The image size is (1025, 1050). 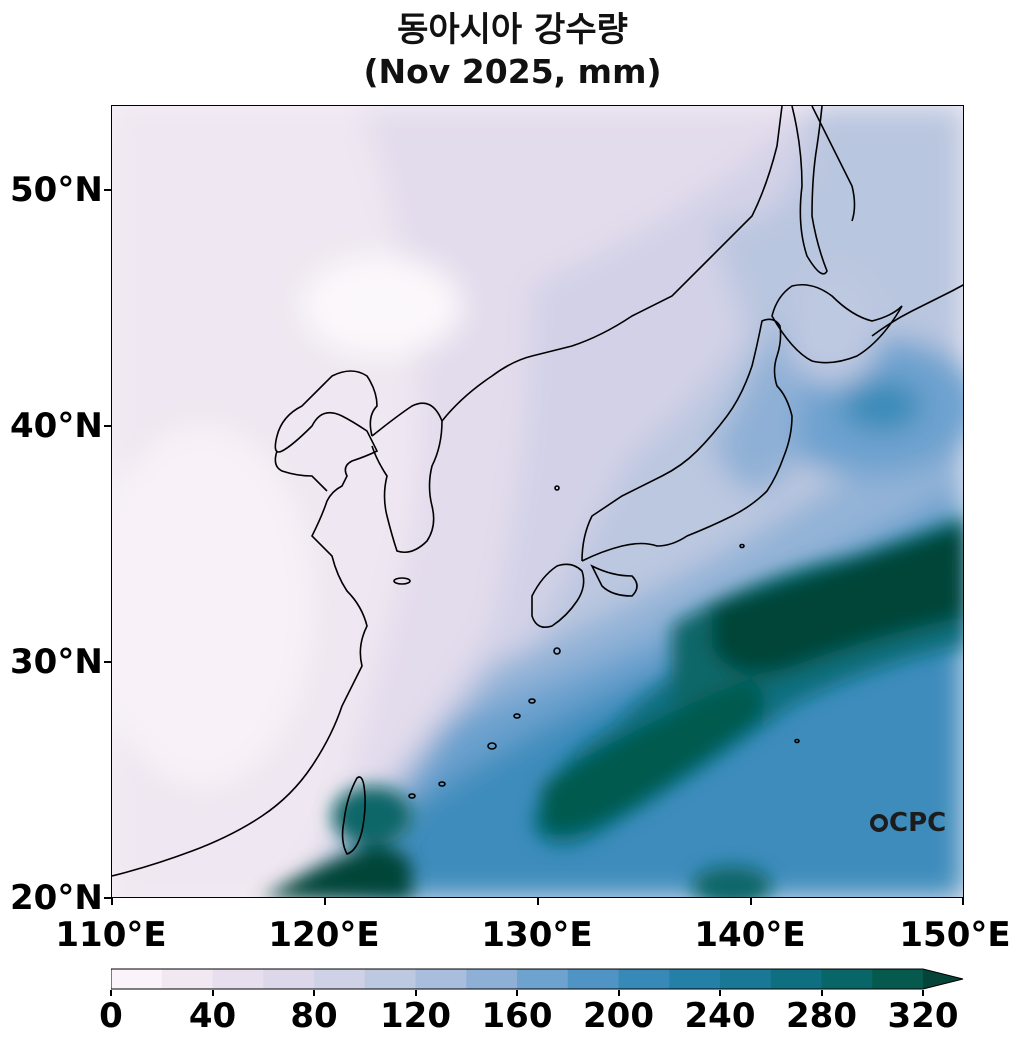 I want to click on lon-label-150: 150°E, so click(x=955, y=935).